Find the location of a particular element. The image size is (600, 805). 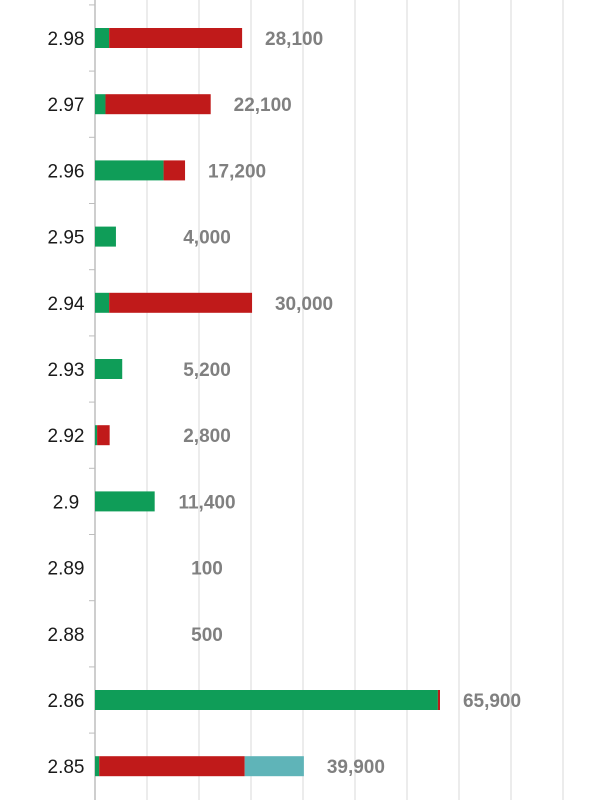

price-tick-label: 2.86 is located at coordinates (66, 701).